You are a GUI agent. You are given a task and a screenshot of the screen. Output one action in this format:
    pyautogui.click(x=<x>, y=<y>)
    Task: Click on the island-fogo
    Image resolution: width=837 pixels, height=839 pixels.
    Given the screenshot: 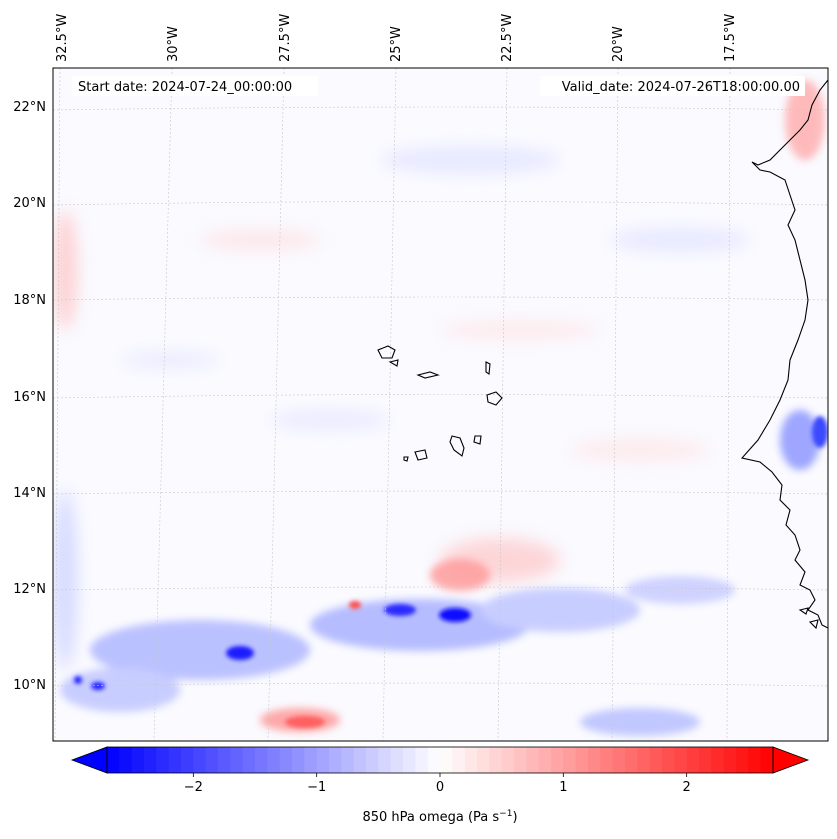 What is the action you would take?
    pyautogui.click(x=421, y=455)
    